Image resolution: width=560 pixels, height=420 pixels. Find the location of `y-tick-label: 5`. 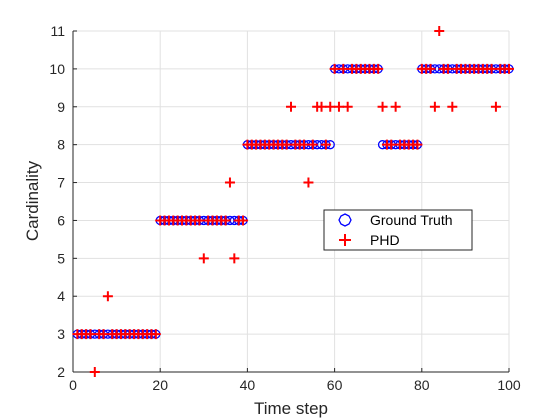

y-tick-label: 5 is located at coordinates (61, 258).